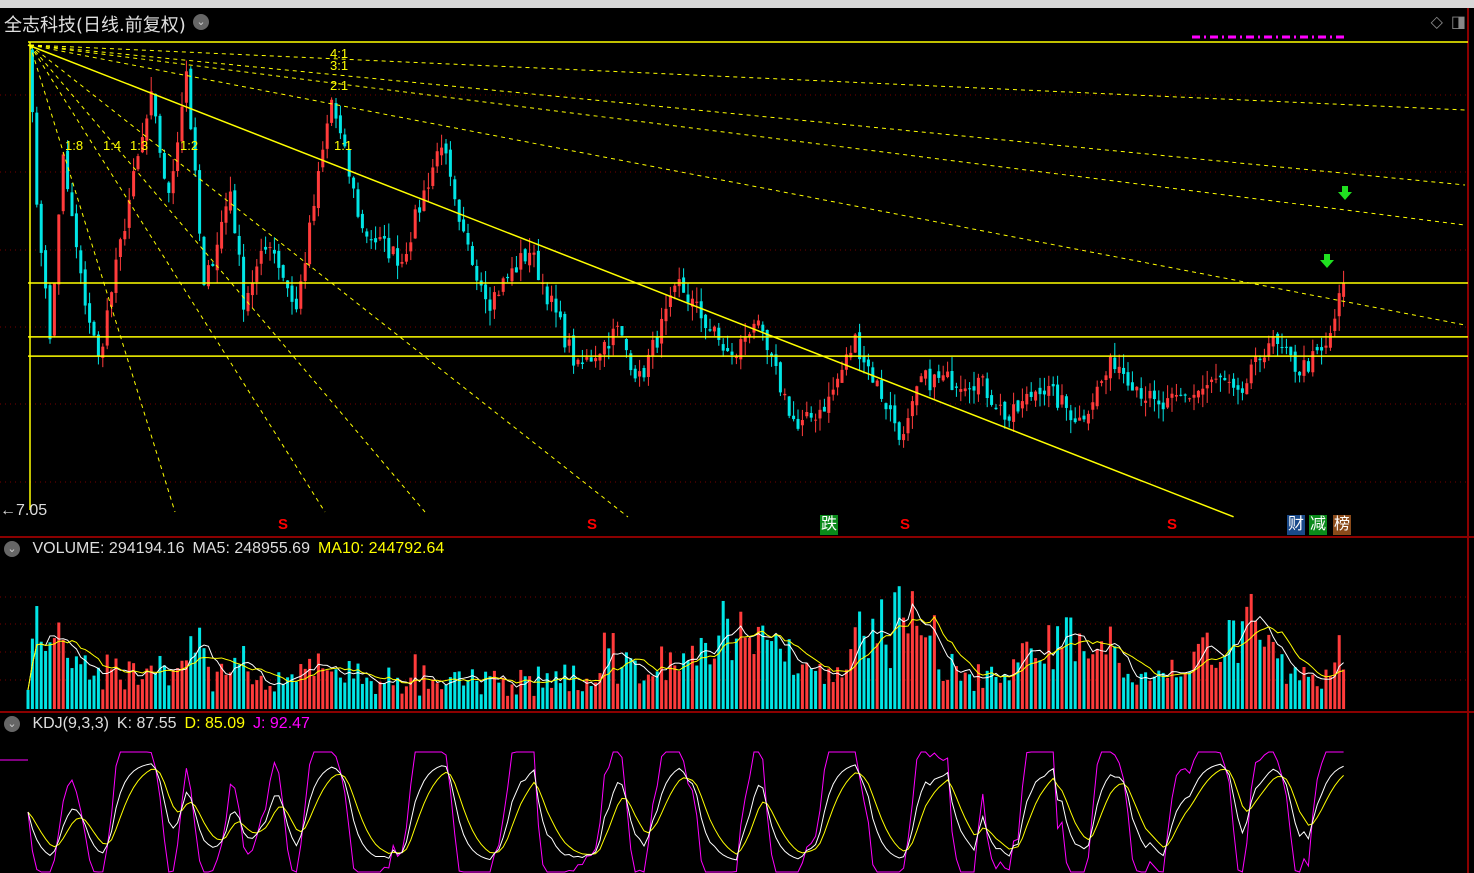 The height and width of the screenshot is (873, 1474). Describe the element at coordinates (1296, 525) in the screenshot. I see `finance-badge: 财` at that location.